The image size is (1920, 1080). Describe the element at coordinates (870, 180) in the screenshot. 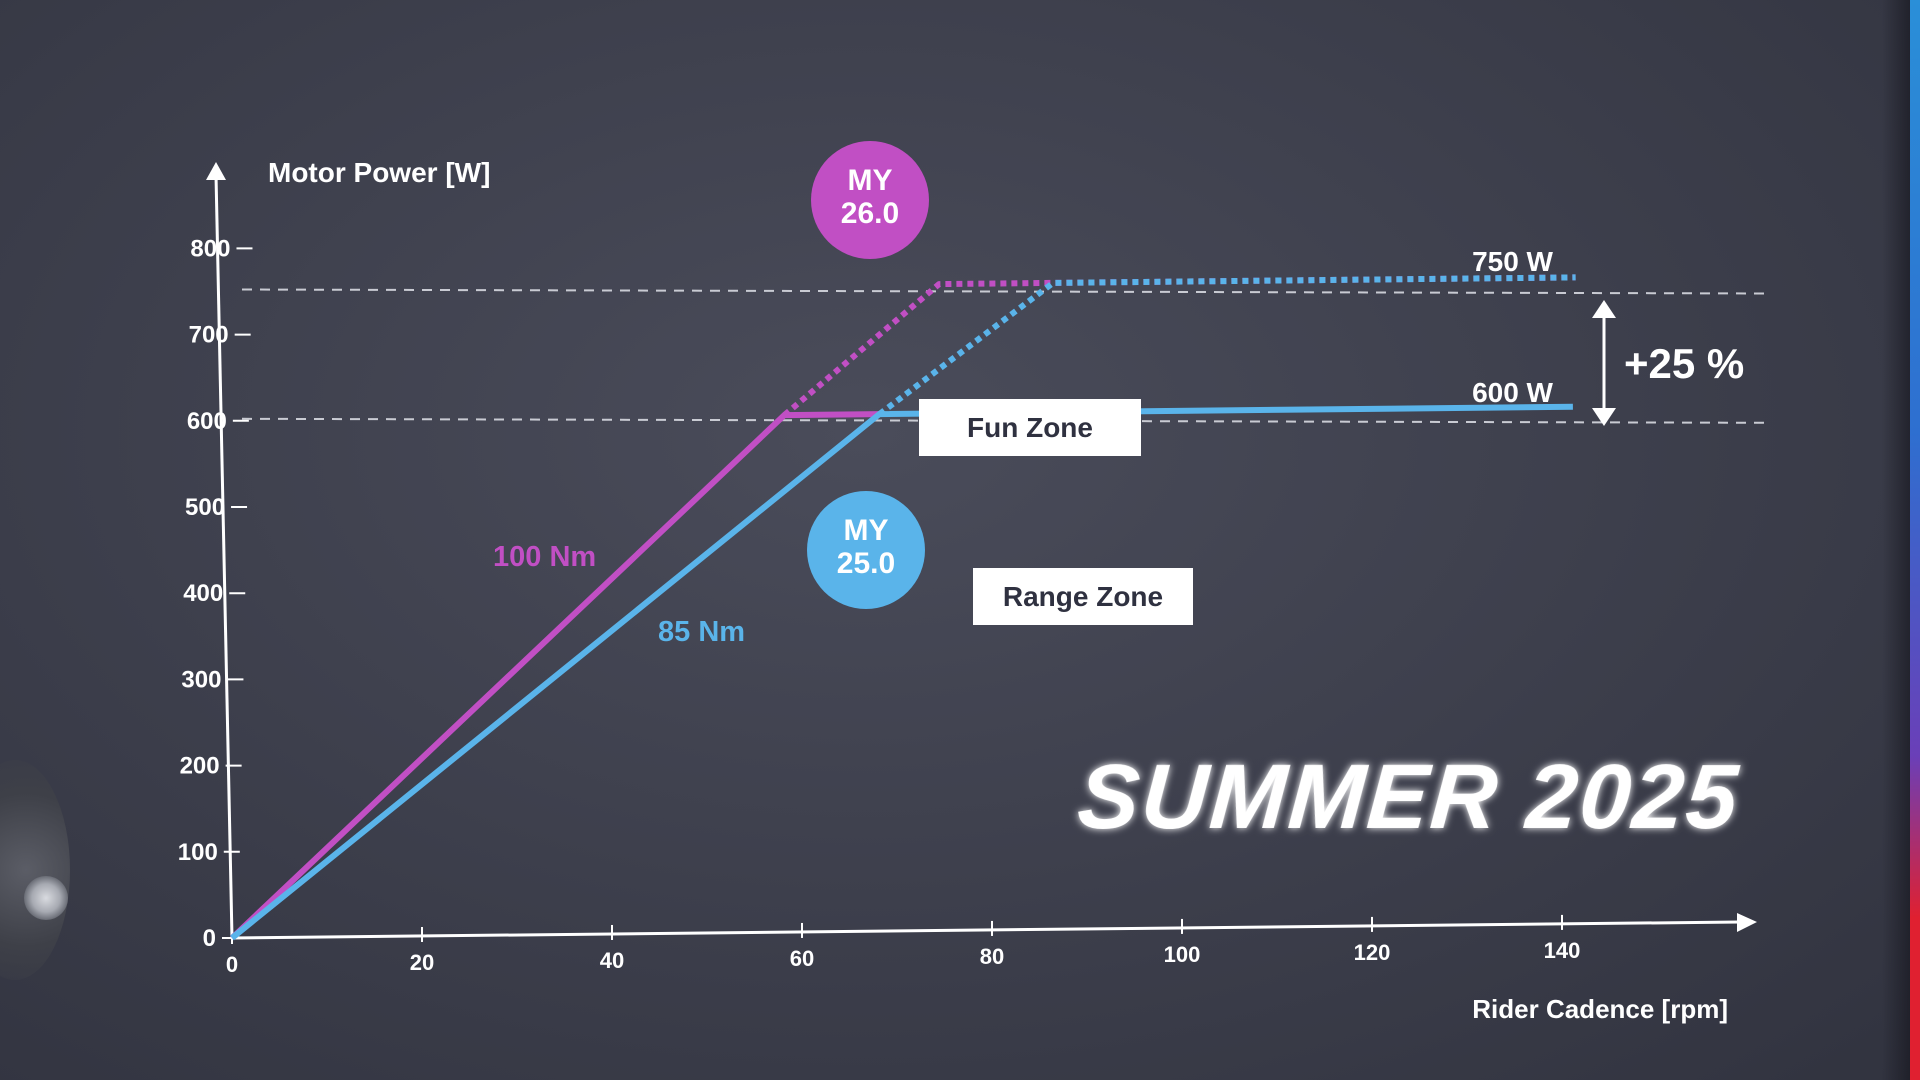

I see `badge-my26-line1: MY` at that location.